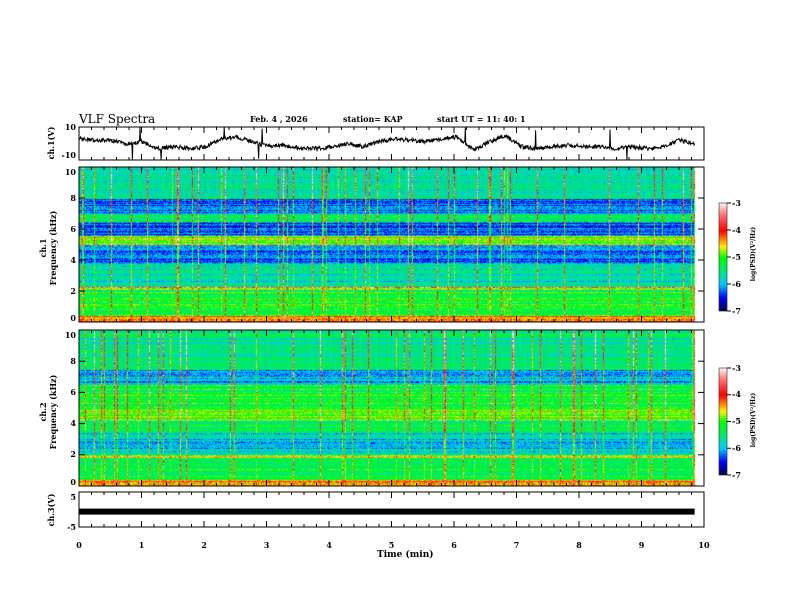 This screenshot has height=612, width=792. Describe the element at coordinates (71, 526) in the screenshot. I see `y-tick-label: -5` at that location.